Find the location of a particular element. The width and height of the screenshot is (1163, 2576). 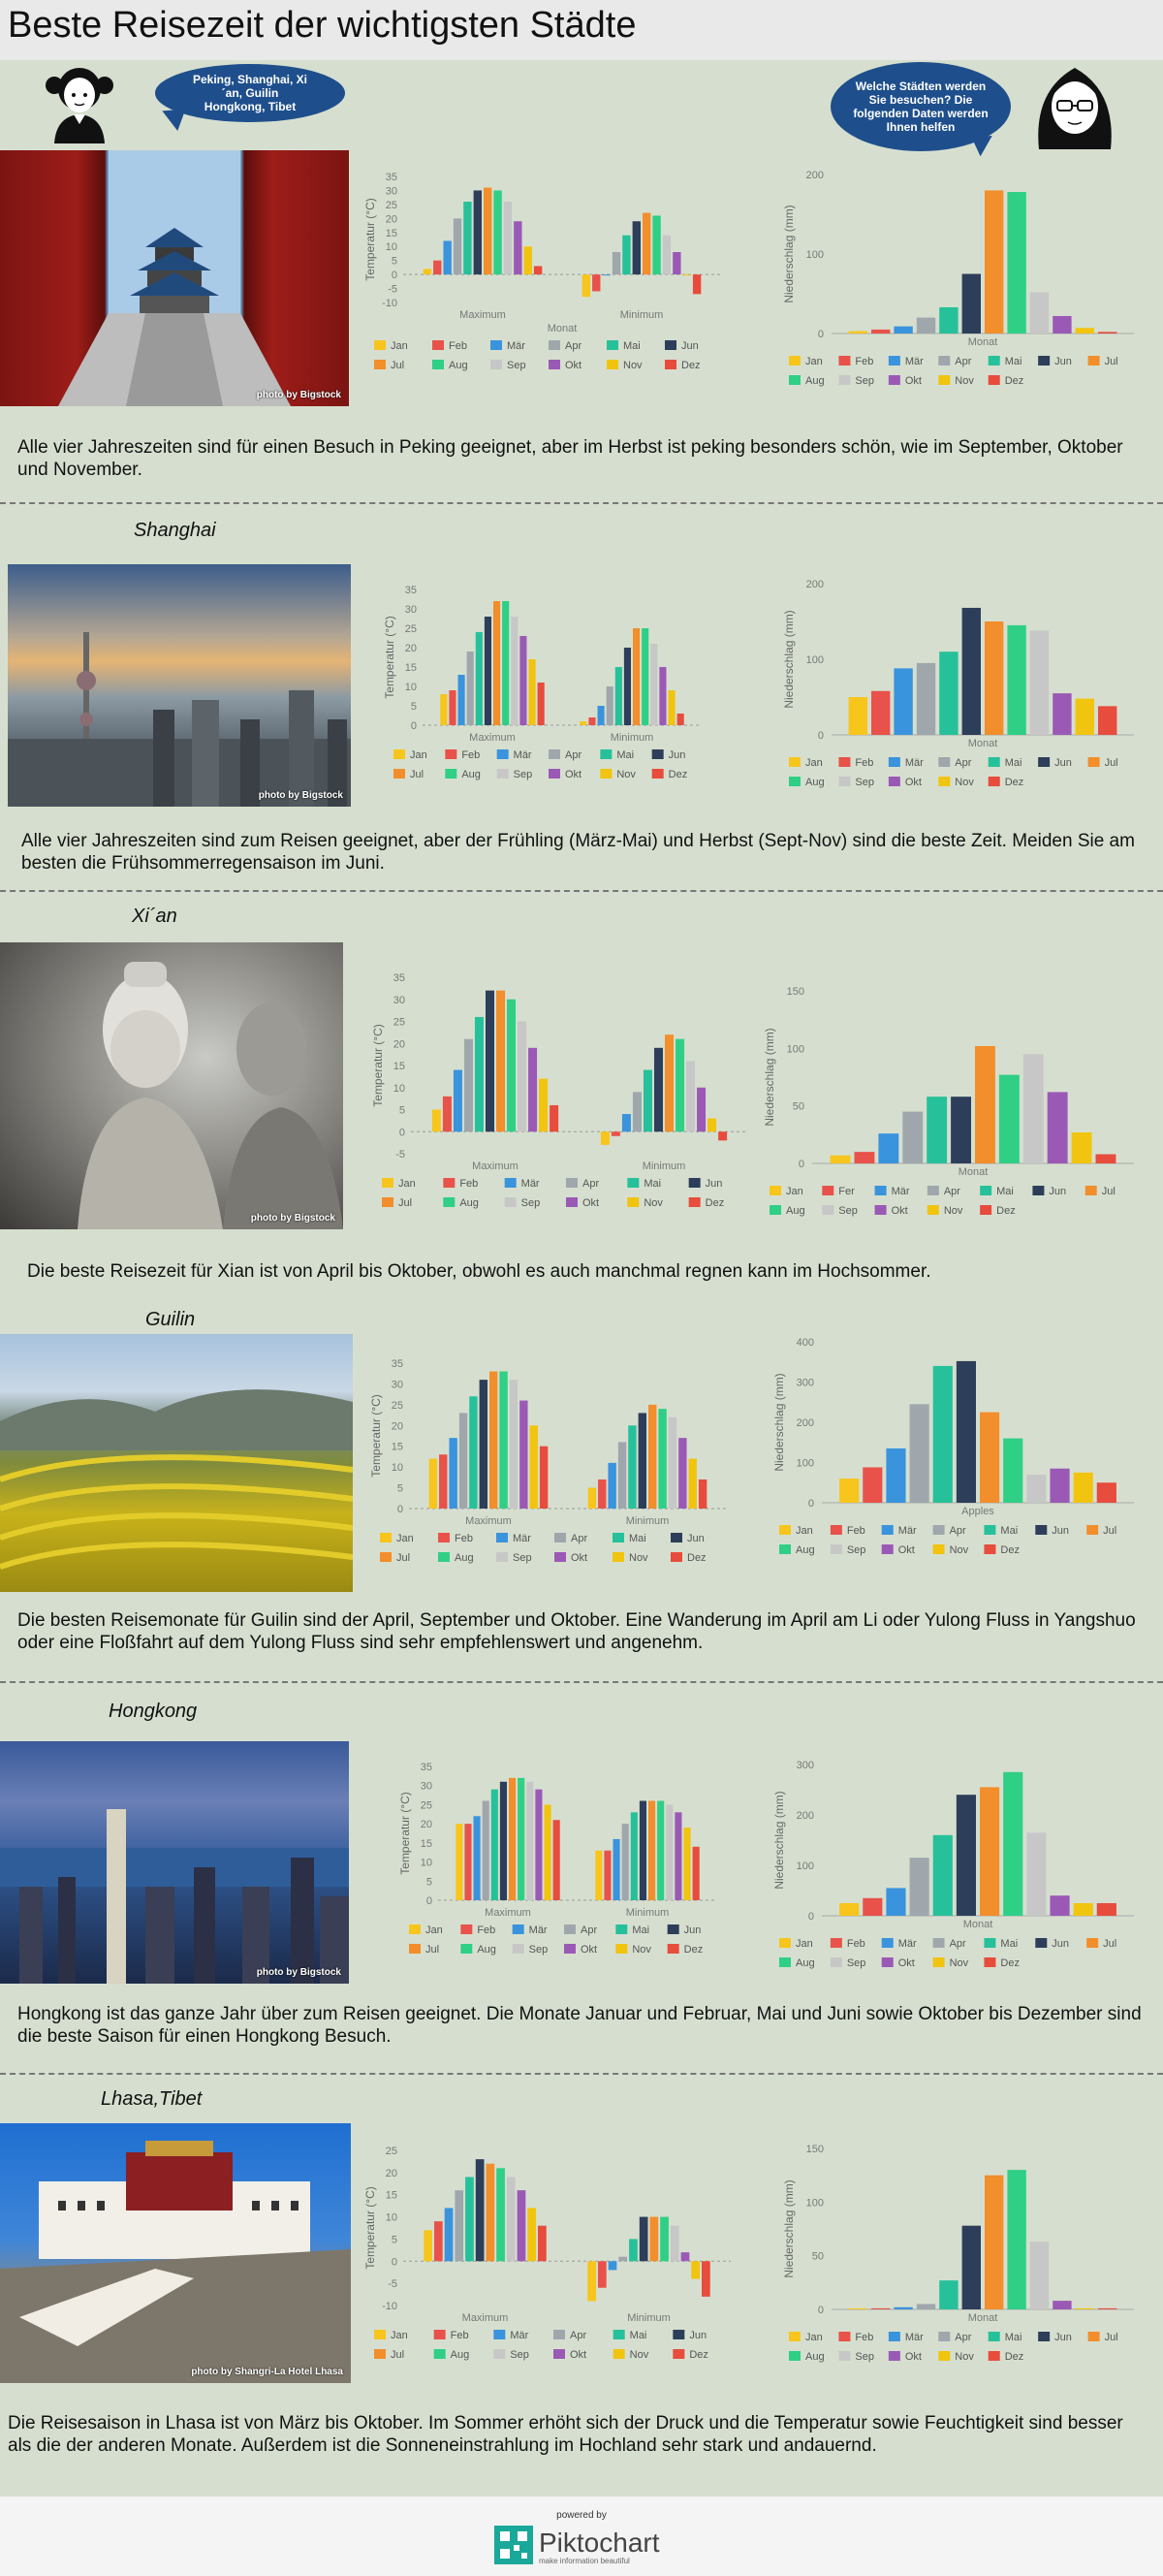

shanghai-skyline-illustration is located at coordinates (179, 719).